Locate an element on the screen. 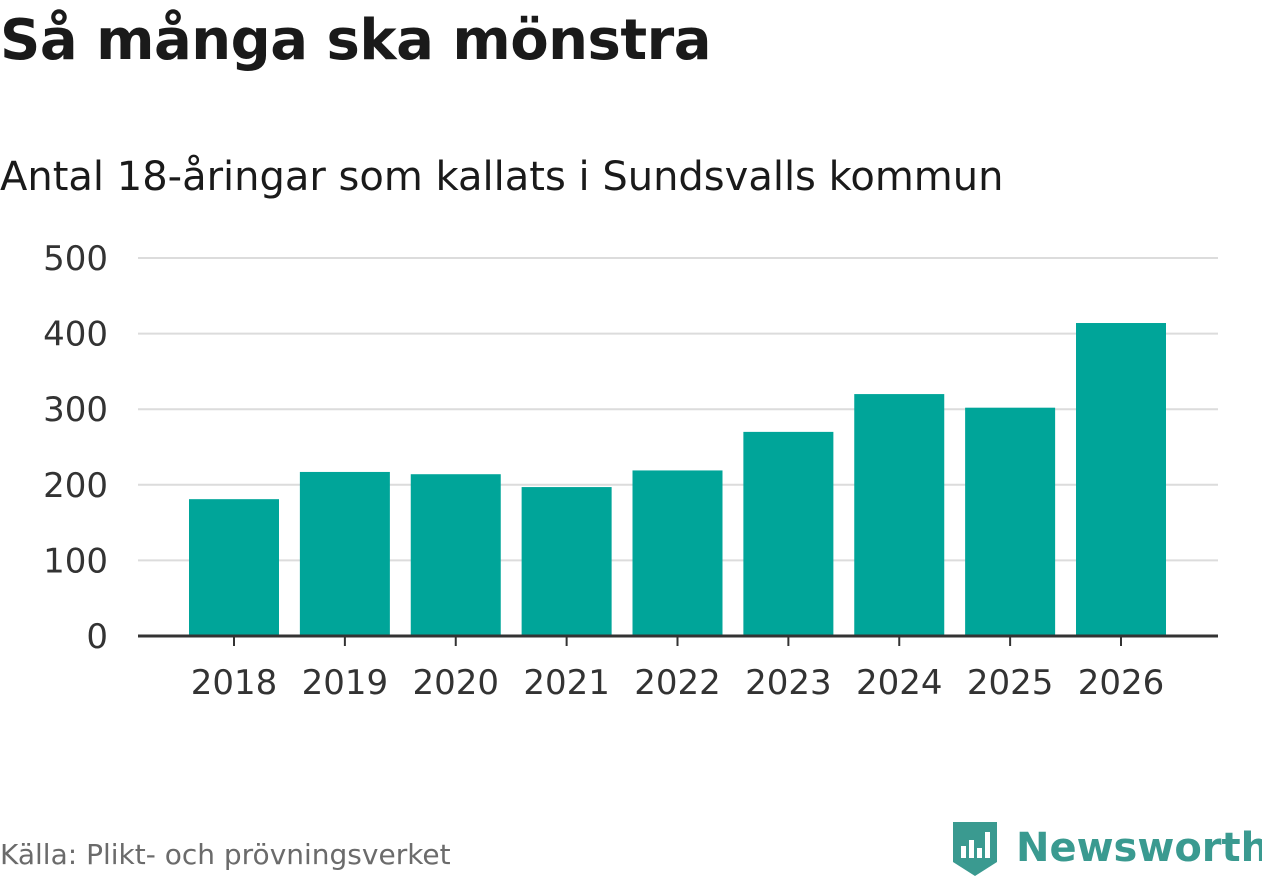 The image size is (1262, 879). brand-name: Newsworthy is located at coordinates (1139, 848).